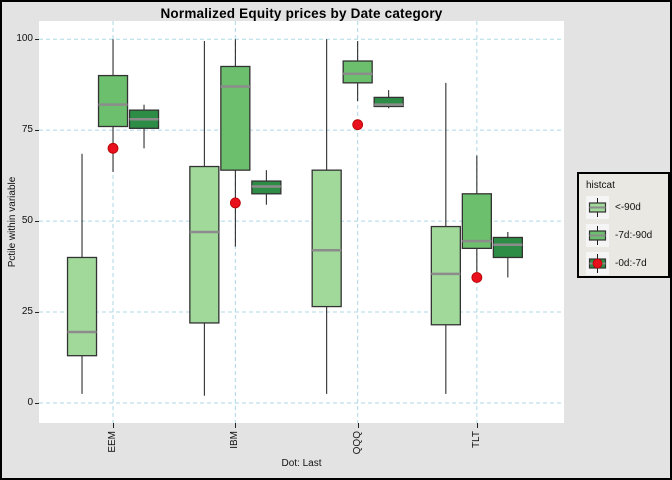 The image size is (672, 480). What do you see at coordinates (27, 221) in the screenshot?
I see `y-tick-label: 50` at bounding box center [27, 221].